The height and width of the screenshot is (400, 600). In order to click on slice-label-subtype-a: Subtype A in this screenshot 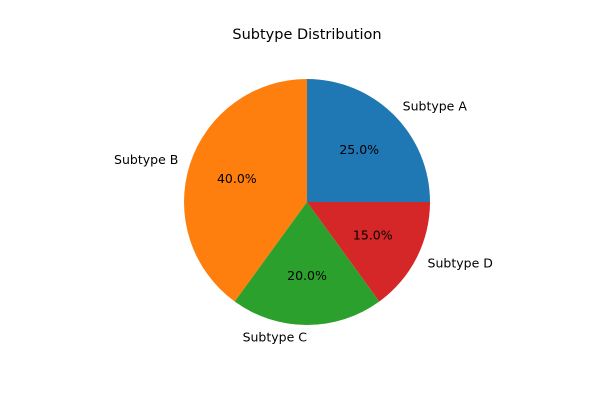, I will do `click(435, 105)`.